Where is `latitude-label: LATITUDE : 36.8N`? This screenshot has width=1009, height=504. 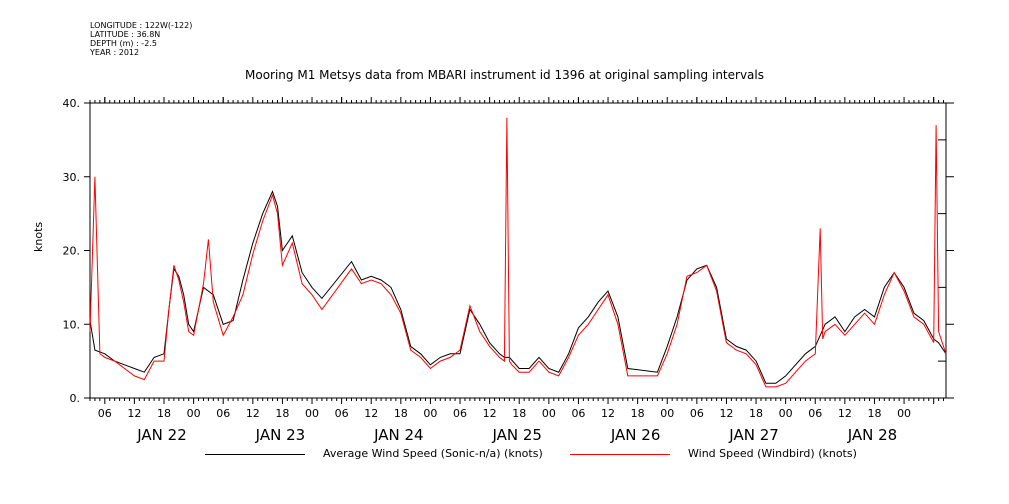 latitude-label: LATITUDE : 36.8N is located at coordinates (125, 34).